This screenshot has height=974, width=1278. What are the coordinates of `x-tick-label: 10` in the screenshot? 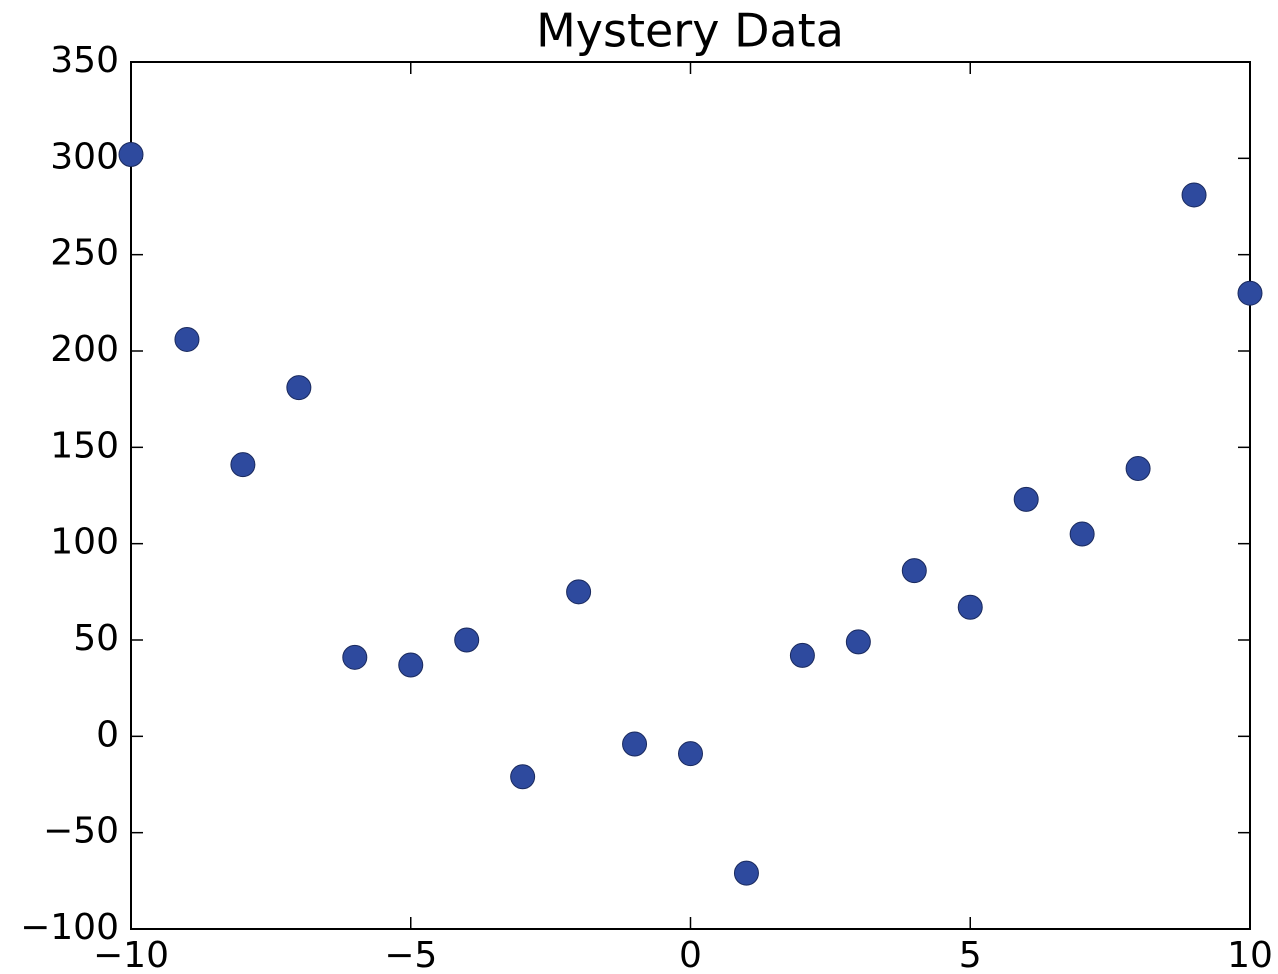 It's located at (1250, 954).